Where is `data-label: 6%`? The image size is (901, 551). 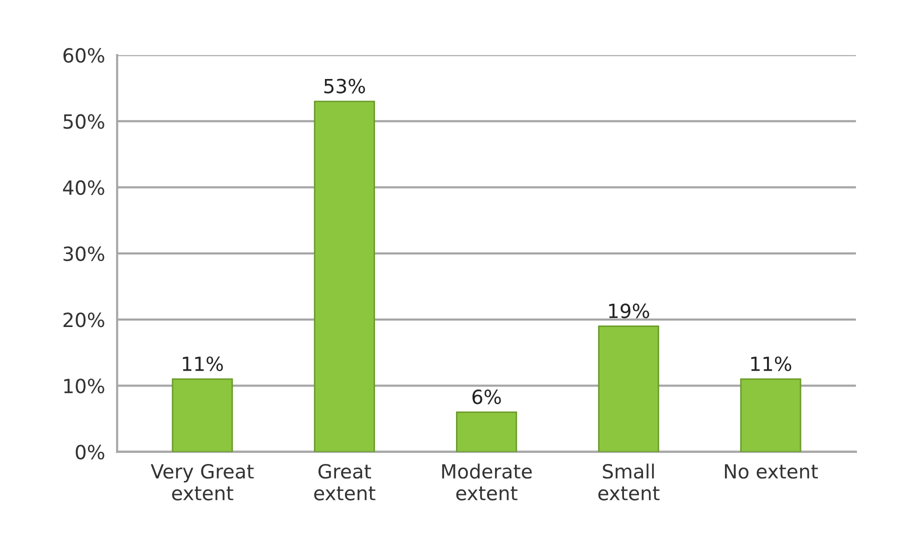
data-label: 6% is located at coordinates (486, 397).